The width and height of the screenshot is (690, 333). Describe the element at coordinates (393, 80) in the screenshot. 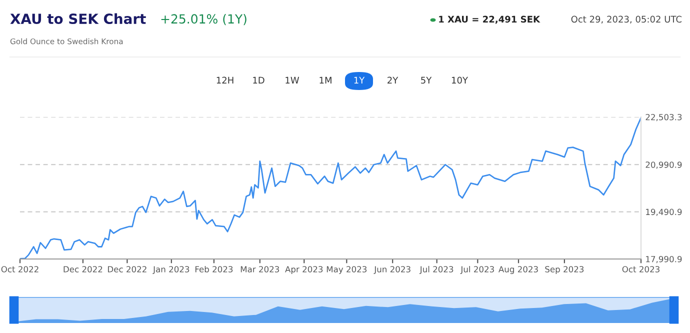

I see `text: 2Y` at that location.